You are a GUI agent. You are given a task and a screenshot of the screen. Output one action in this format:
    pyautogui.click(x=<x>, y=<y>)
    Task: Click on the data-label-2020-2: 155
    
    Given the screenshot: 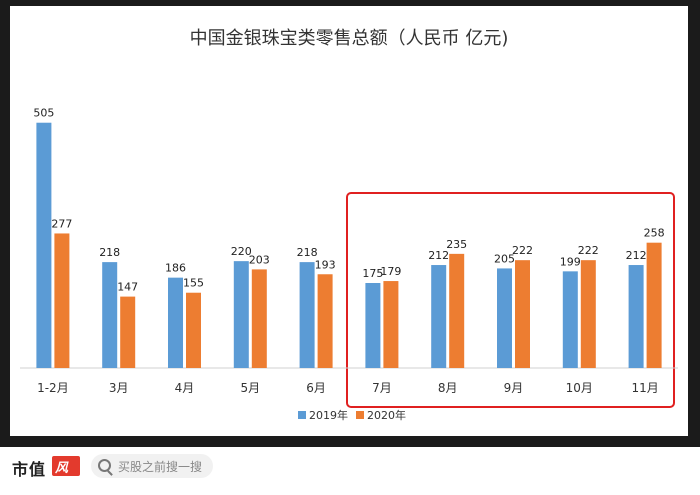 What is the action you would take?
    pyautogui.click(x=193, y=283)
    